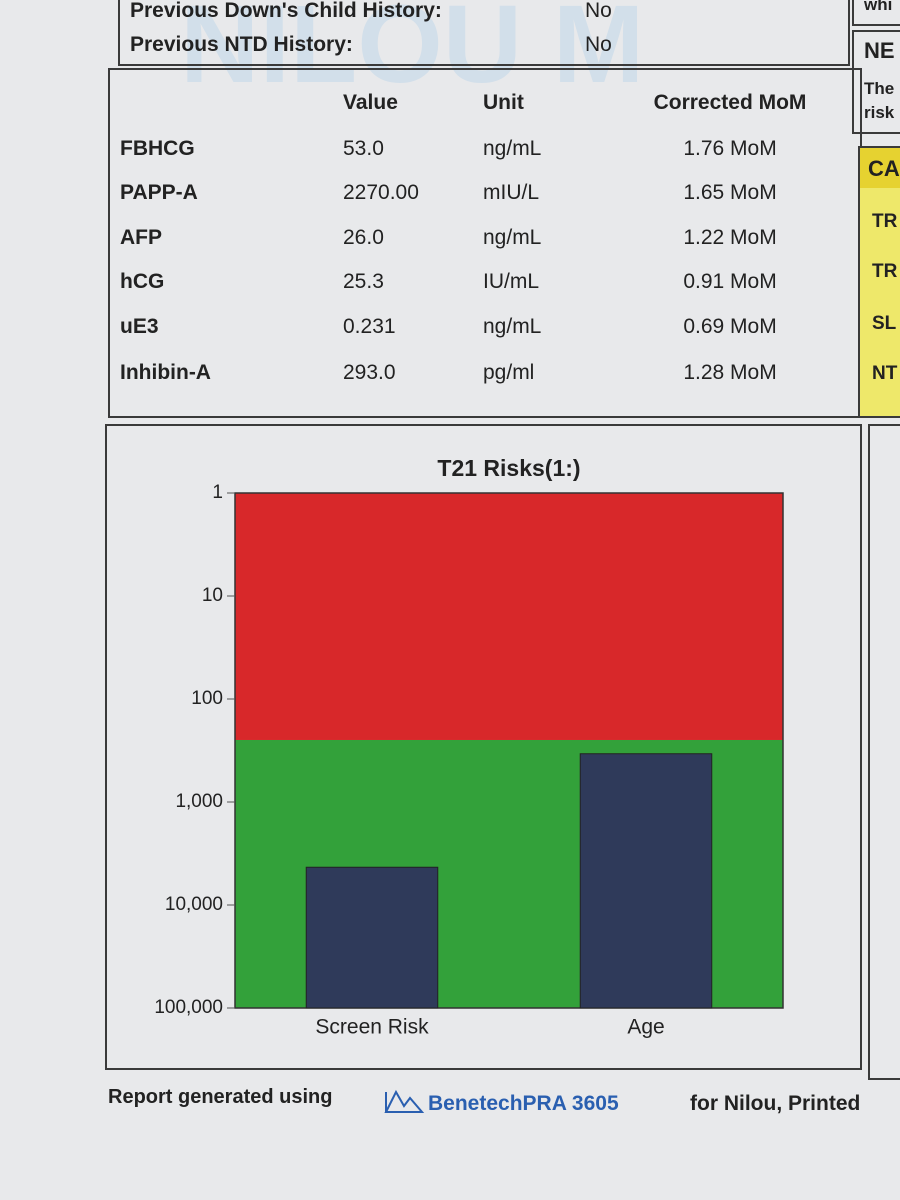 This screenshot has width=900, height=1200. What do you see at coordinates (730, 192) in the screenshot?
I see `mom-cell: 1.65 MoM` at bounding box center [730, 192].